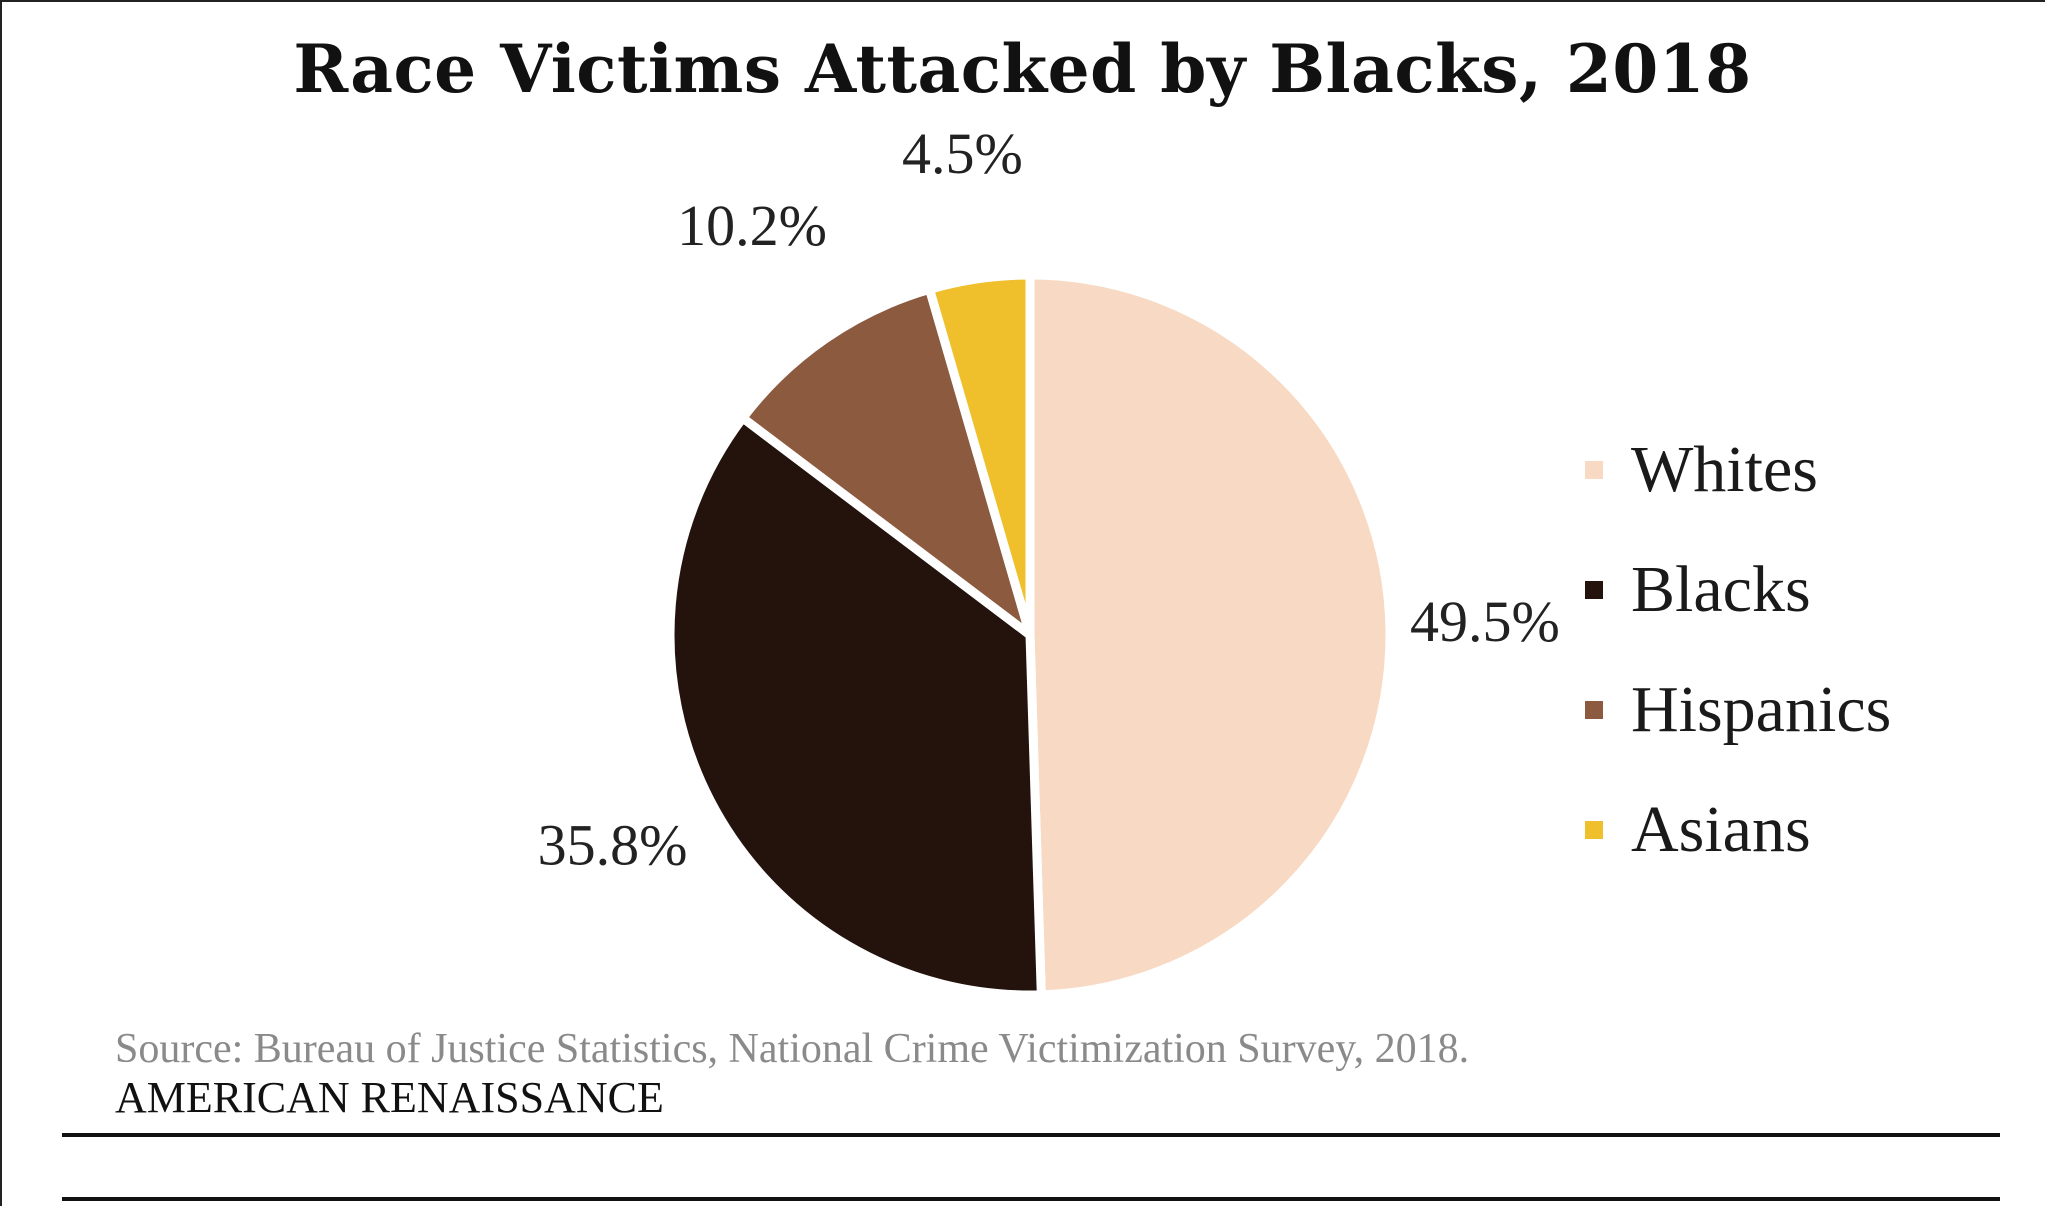 Image resolution: width=2045 pixels, height=1206 pixels. What do you see at coordinates (980, 455) in the screenshot?
I see `pie-slice-asians` at bounding box center [980, 455].